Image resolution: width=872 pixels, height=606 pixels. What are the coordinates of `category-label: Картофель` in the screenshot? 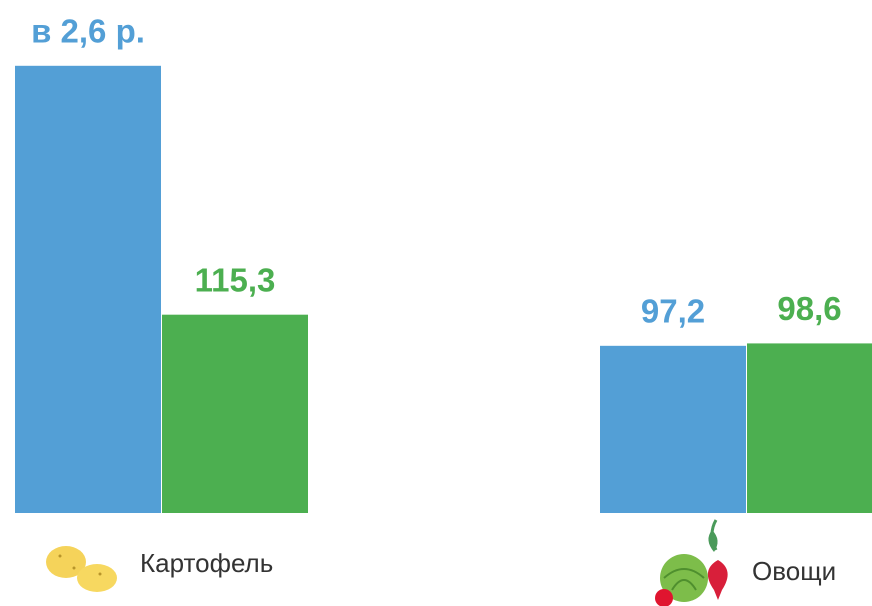 It's located at (206, 563).